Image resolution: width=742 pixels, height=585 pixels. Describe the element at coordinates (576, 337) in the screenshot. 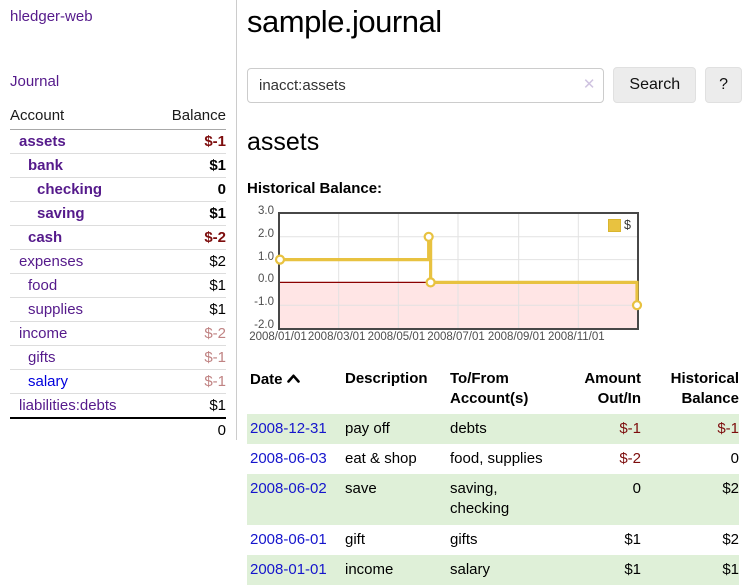

I see `x-axis-tick-label: 2008/11/01` at that location.